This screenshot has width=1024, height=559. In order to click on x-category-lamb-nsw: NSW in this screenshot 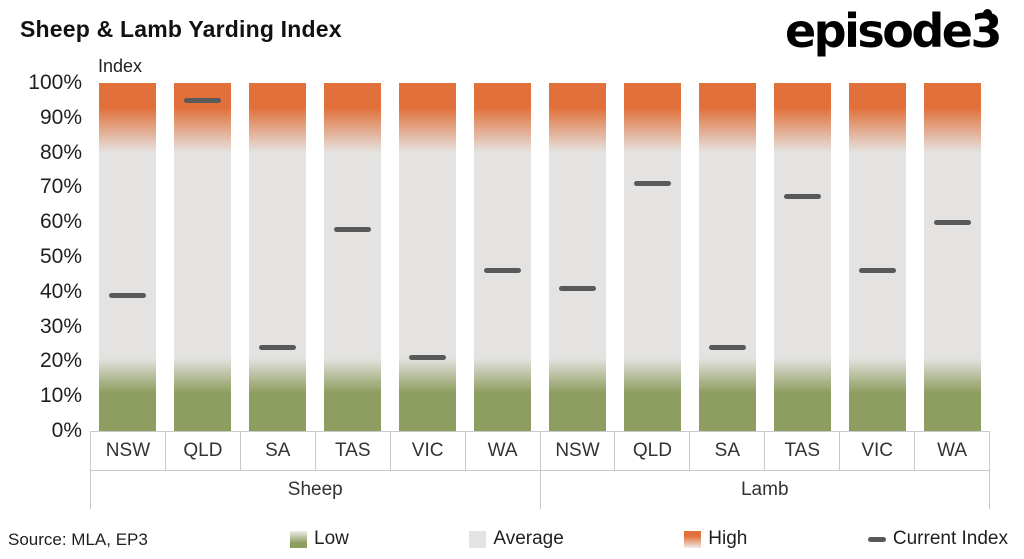, I will do `click(578, 451)`.